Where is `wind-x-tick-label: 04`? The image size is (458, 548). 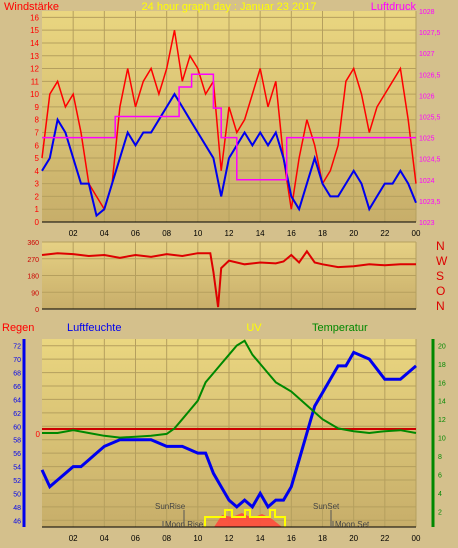
wind-x-tick-label: 04 is located at coordinates (104, 233).